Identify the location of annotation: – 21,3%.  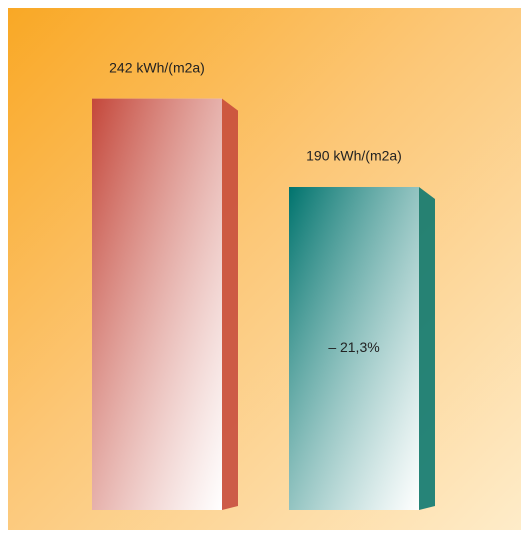
(353, 347).